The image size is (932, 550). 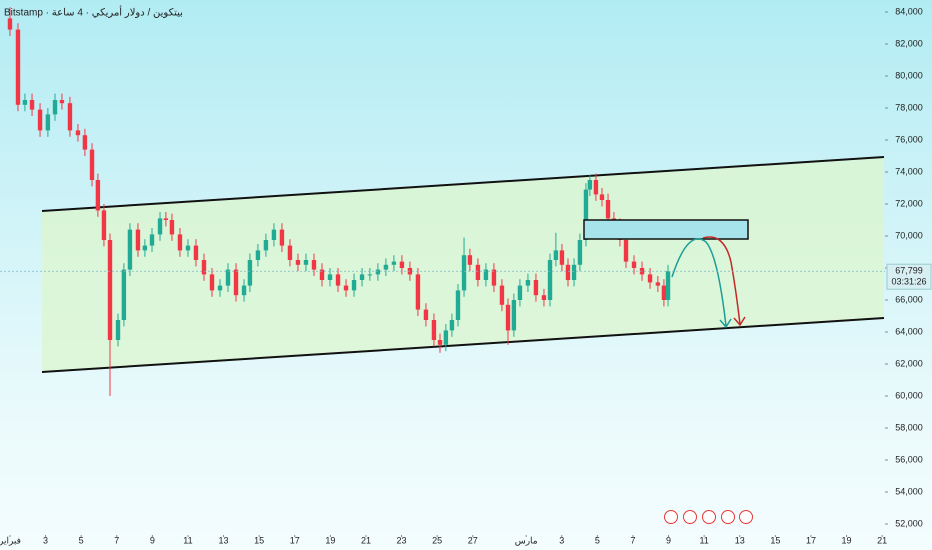 What do you see at coordinates (909, 523) in the screenshot?
I see `y-tick-label: 52,000` at bounding box center [909, 523].